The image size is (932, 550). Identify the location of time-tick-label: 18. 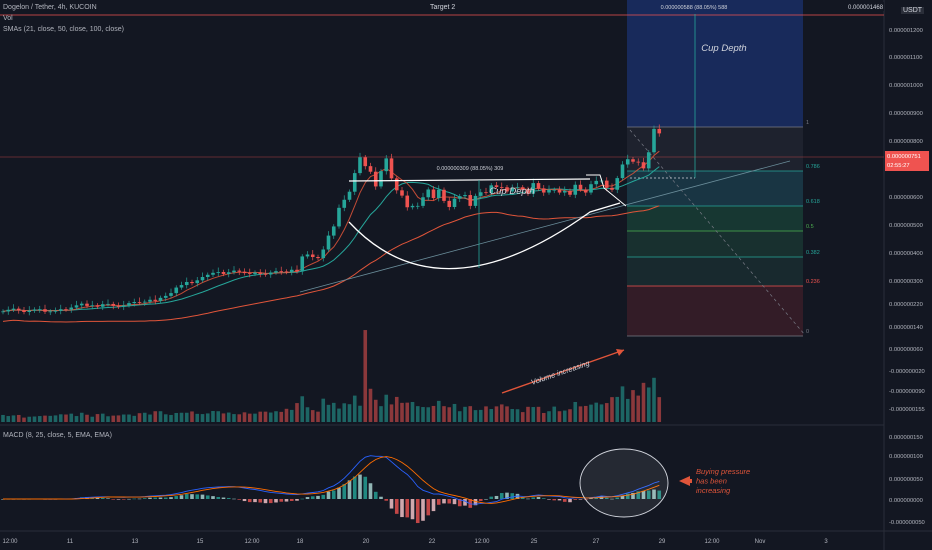
(300, 542).